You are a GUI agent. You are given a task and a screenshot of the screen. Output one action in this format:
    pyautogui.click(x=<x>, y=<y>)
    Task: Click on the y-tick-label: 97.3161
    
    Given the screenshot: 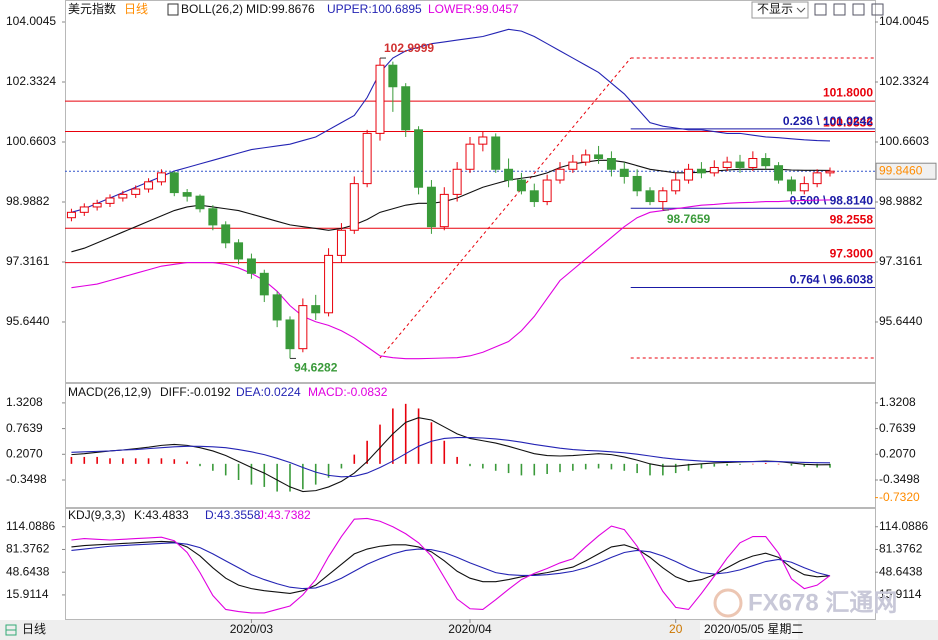 What is the action you would take?
    pyautogui.click(x=28, y=261)
    